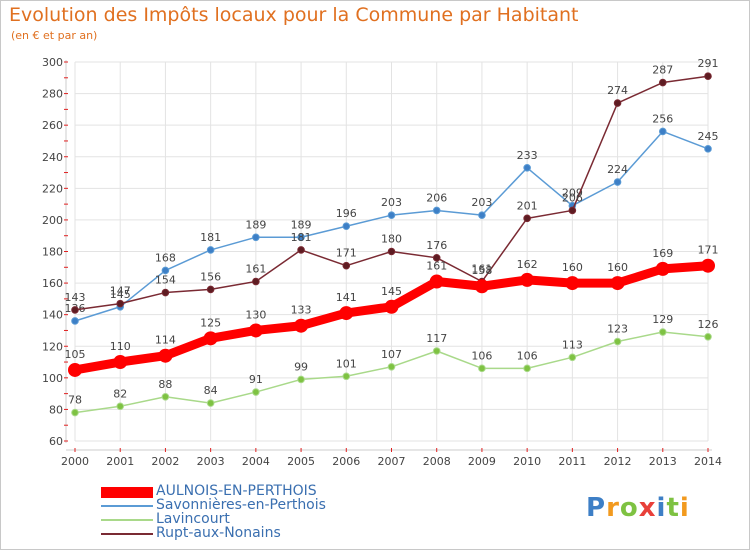  Describe the element at coordinates (52, 378) in the screenshot. I see `y-tick-label: 100` at that location.